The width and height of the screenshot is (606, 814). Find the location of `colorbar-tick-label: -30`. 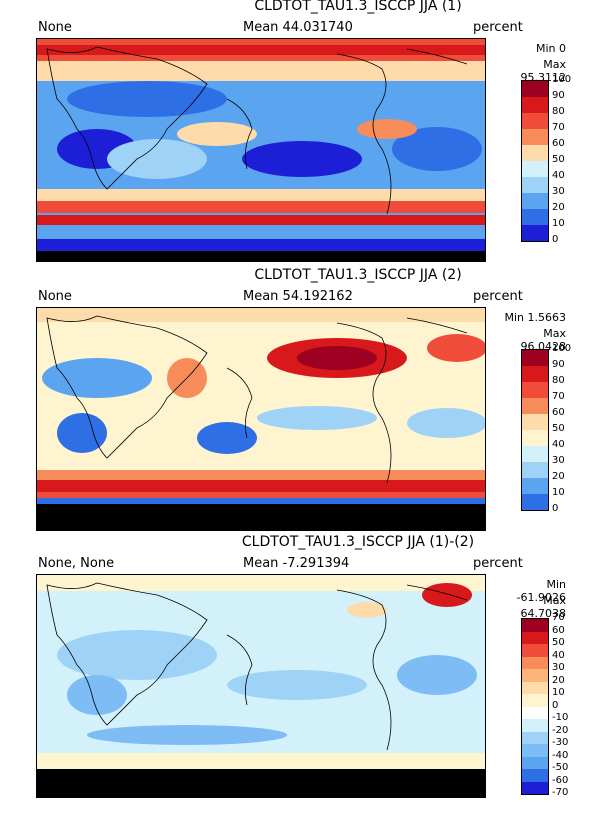

colorbar-tick-label: -30 is located at coordinates (560, 742).